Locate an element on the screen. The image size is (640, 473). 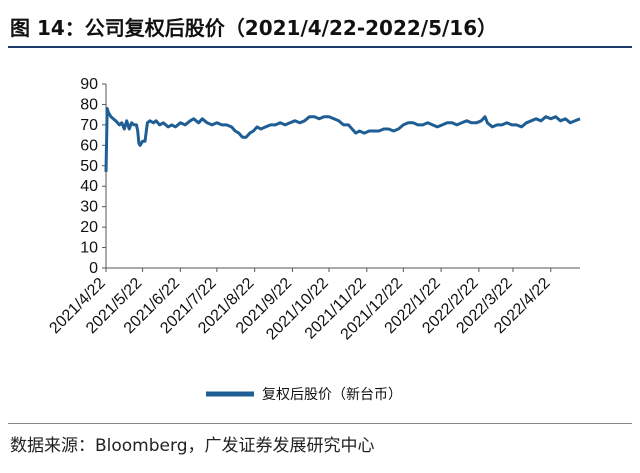
y-tick-label: 20 is located at coordinates (89, 227).